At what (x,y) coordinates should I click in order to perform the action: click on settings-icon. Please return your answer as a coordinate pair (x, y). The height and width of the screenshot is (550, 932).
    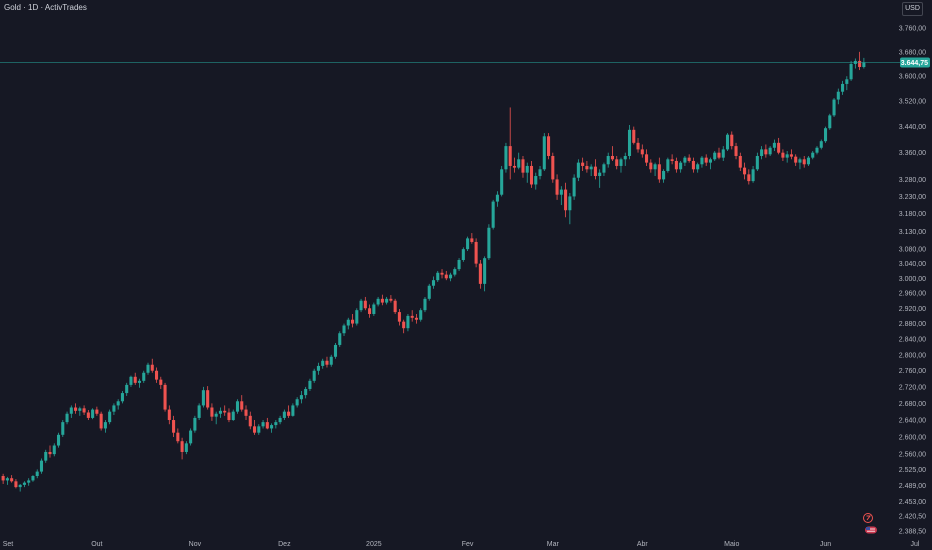
    Looking at the image, I should click on (868, 518).